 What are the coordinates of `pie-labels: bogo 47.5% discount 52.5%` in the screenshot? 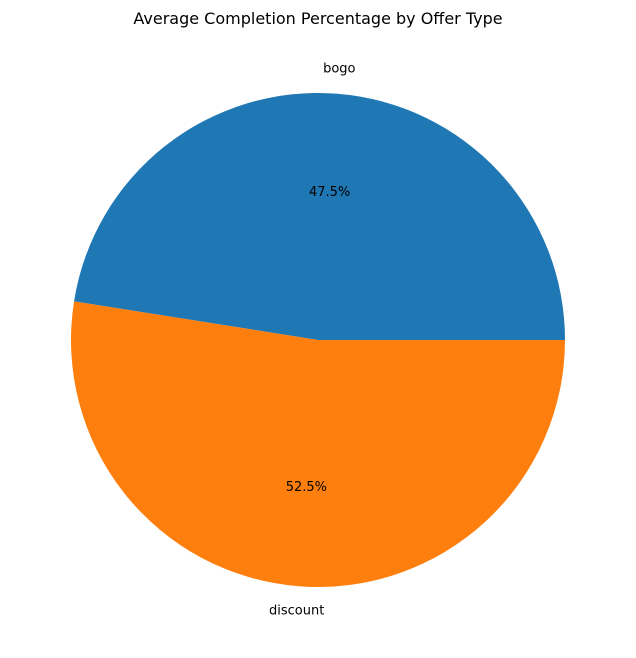 It's located at (312, 340).